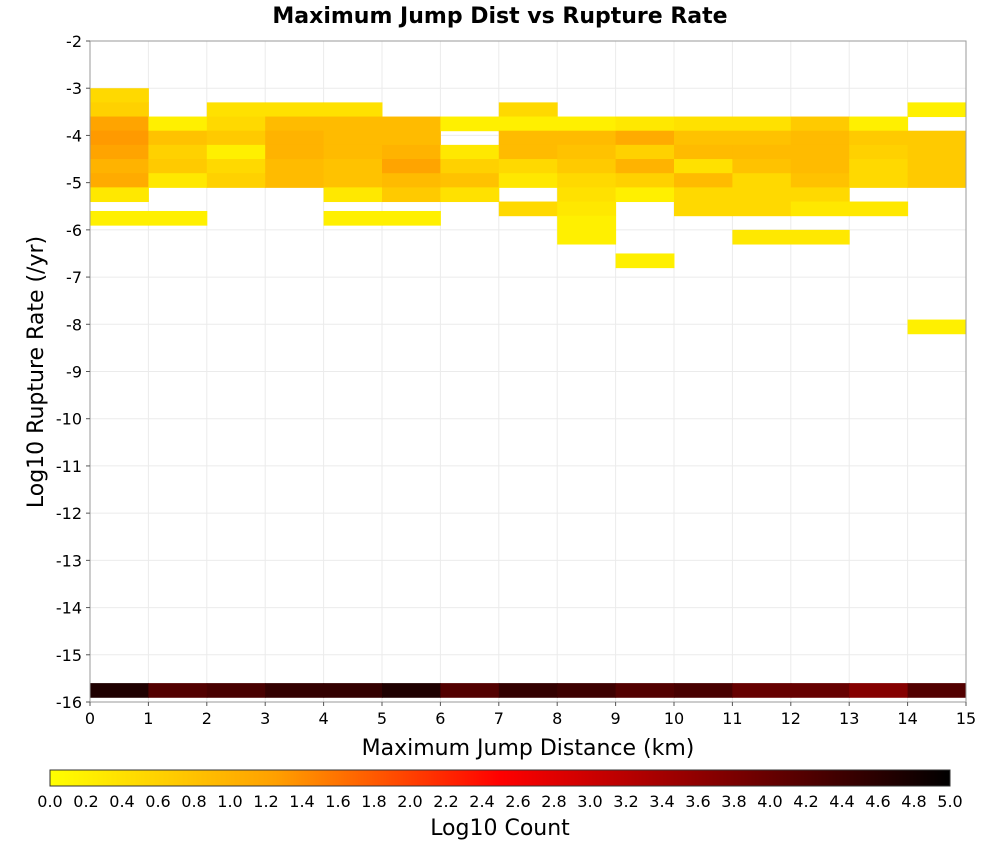 This screenshot has width=1000, height=850. What do you see at coordinates (530, 715) in the screenshot?
I see `x-axis-ticks: 0 1 2 3 4 5 6 7 8 9 10 11 12 13 14 15` at bounding box center [530, 715].